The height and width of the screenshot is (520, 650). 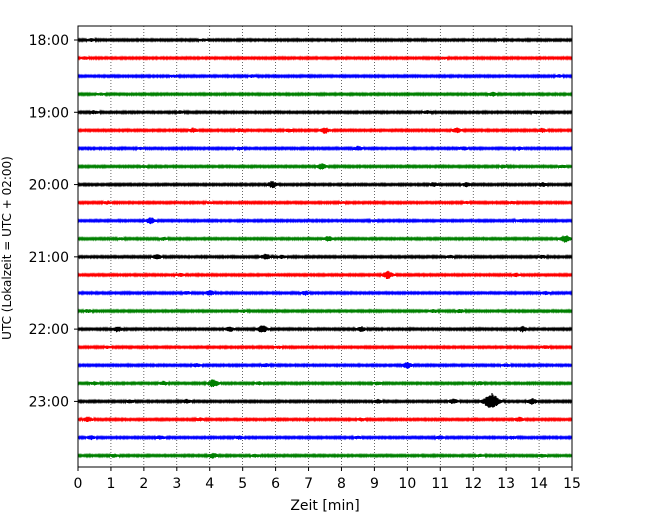 I want to click on x-tick-label-8: 8, so click(x=341, y=484).